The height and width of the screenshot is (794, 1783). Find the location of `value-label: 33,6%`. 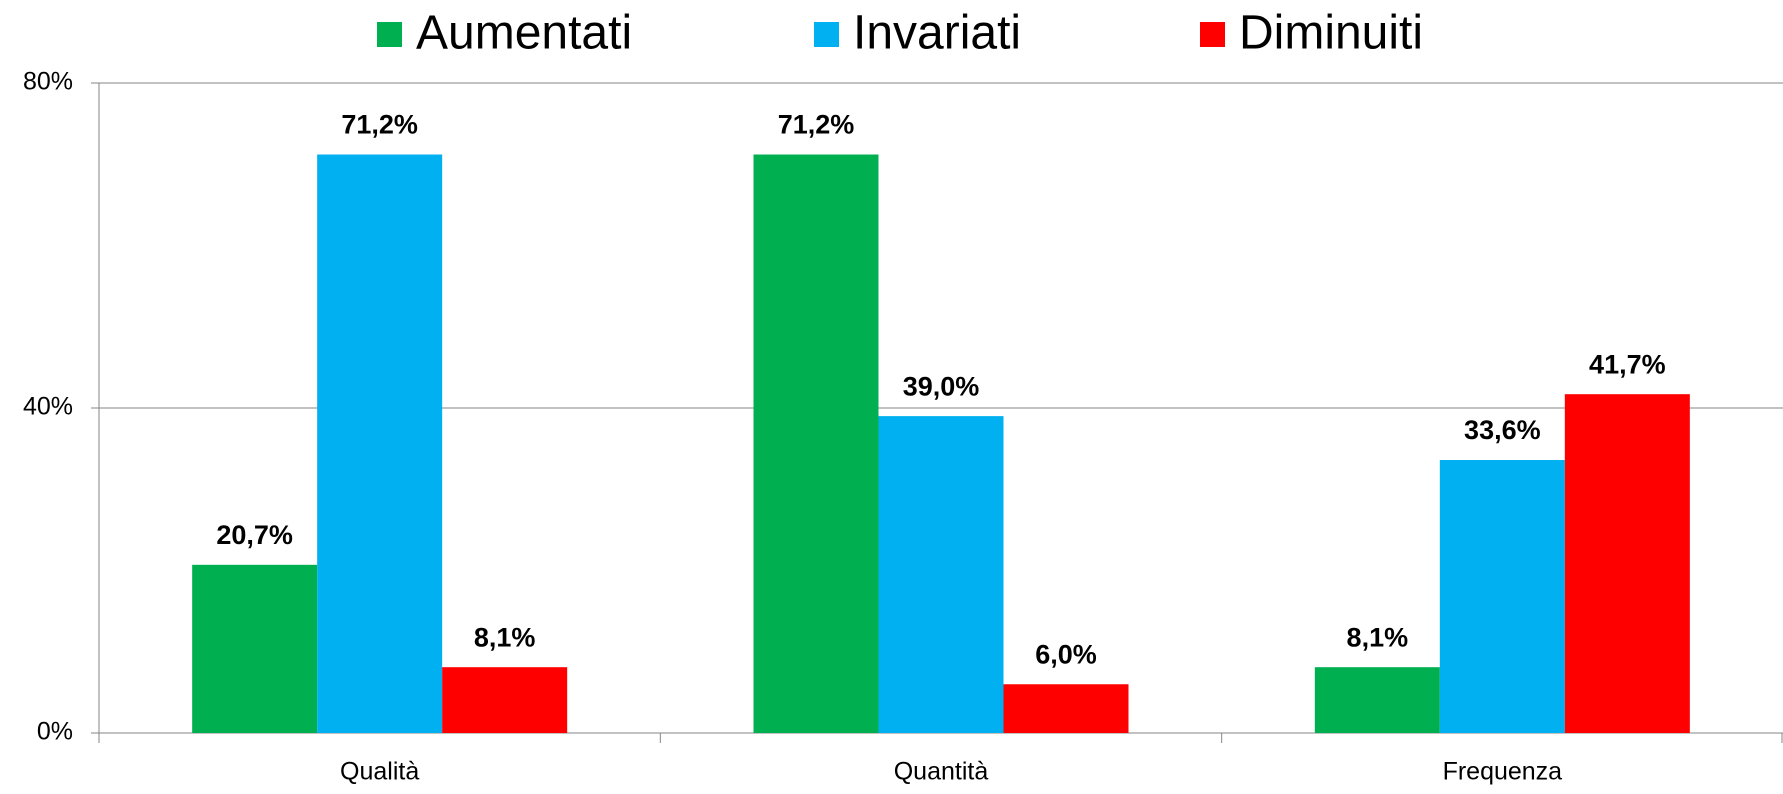

value-label: 33,6% is located at coordinates (1502, 430).